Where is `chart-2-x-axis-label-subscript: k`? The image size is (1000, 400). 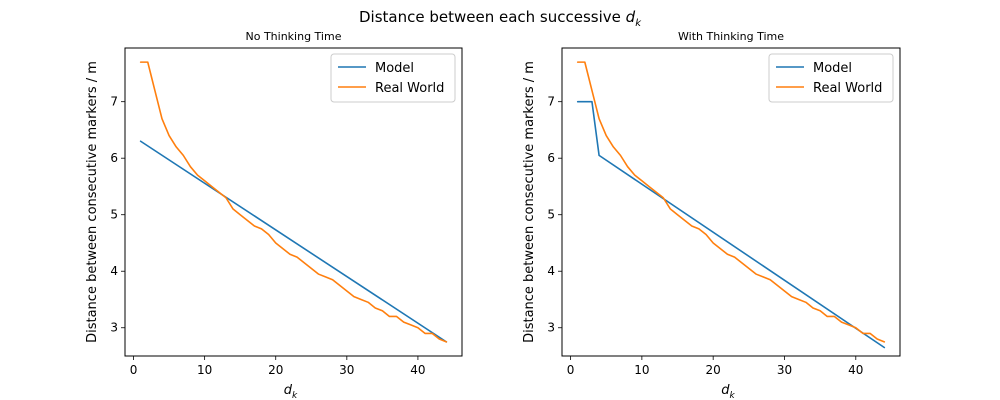
chart-2-x-axis-label-subscript: k is located at coordinates (733, 395).